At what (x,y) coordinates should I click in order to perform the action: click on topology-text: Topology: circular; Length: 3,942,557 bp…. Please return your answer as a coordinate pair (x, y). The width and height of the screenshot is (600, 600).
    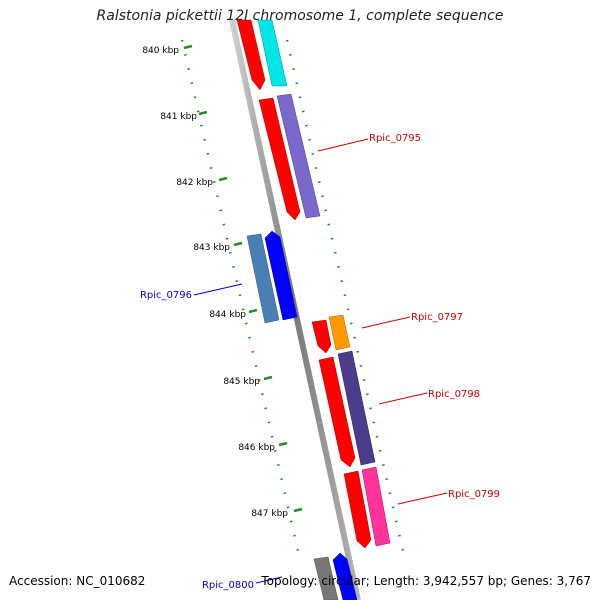
    Looking at the image, I should click on (426, 581).